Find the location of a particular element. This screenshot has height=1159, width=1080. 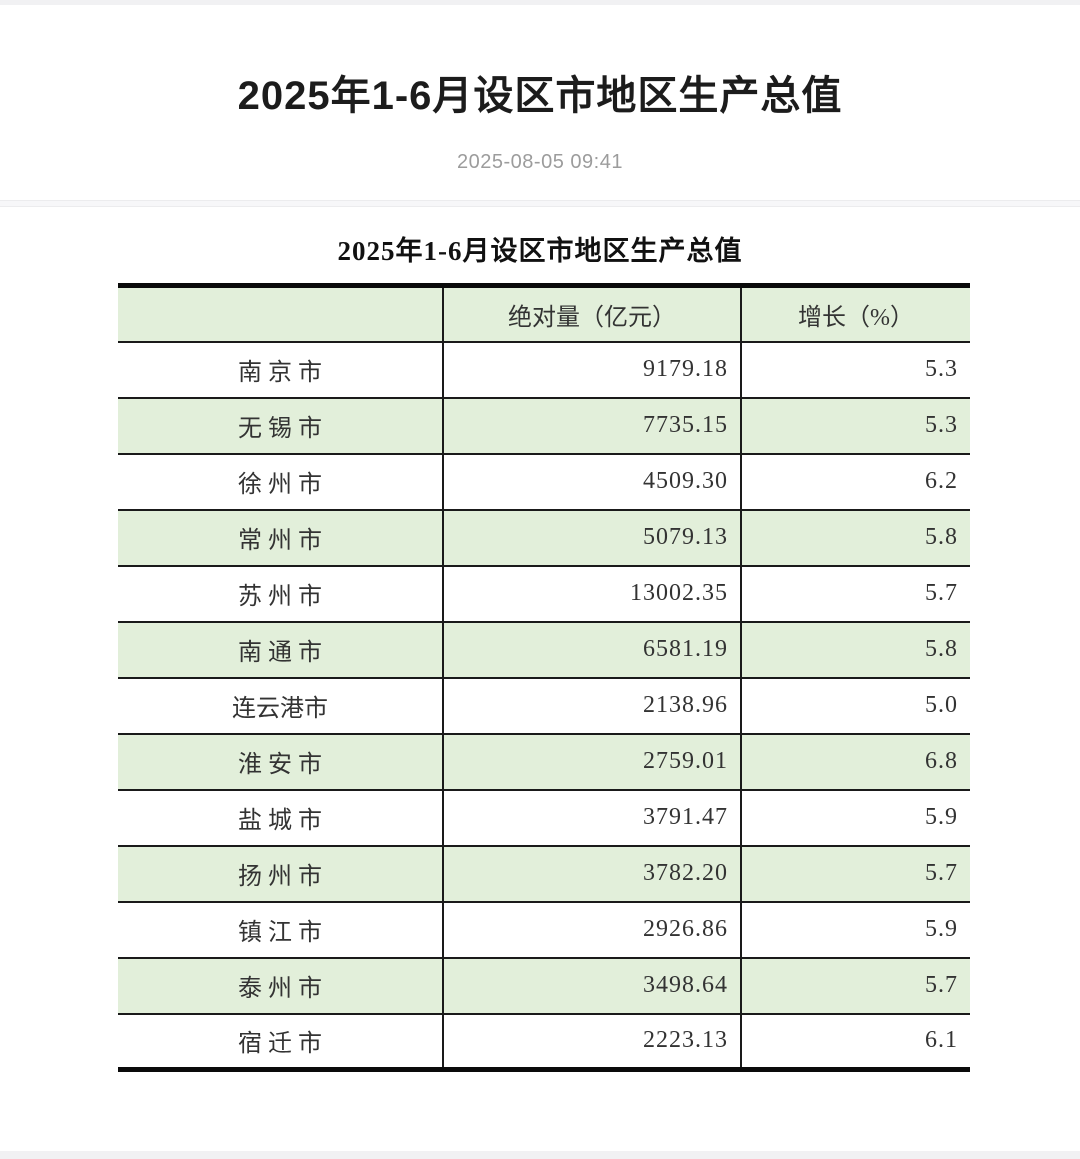

value-cell: 3498.64 is located at coordinates (592, 985).